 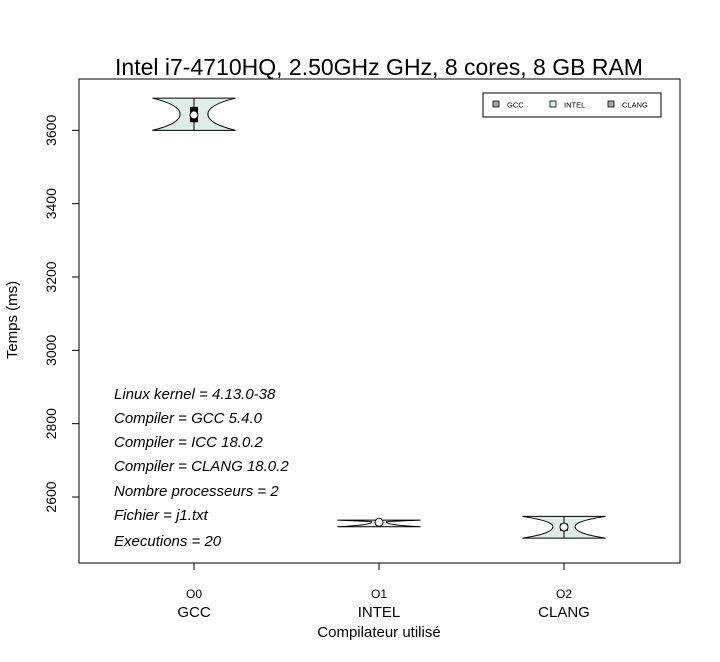 I want to click on violin-O0, so click(x=194, y=114).